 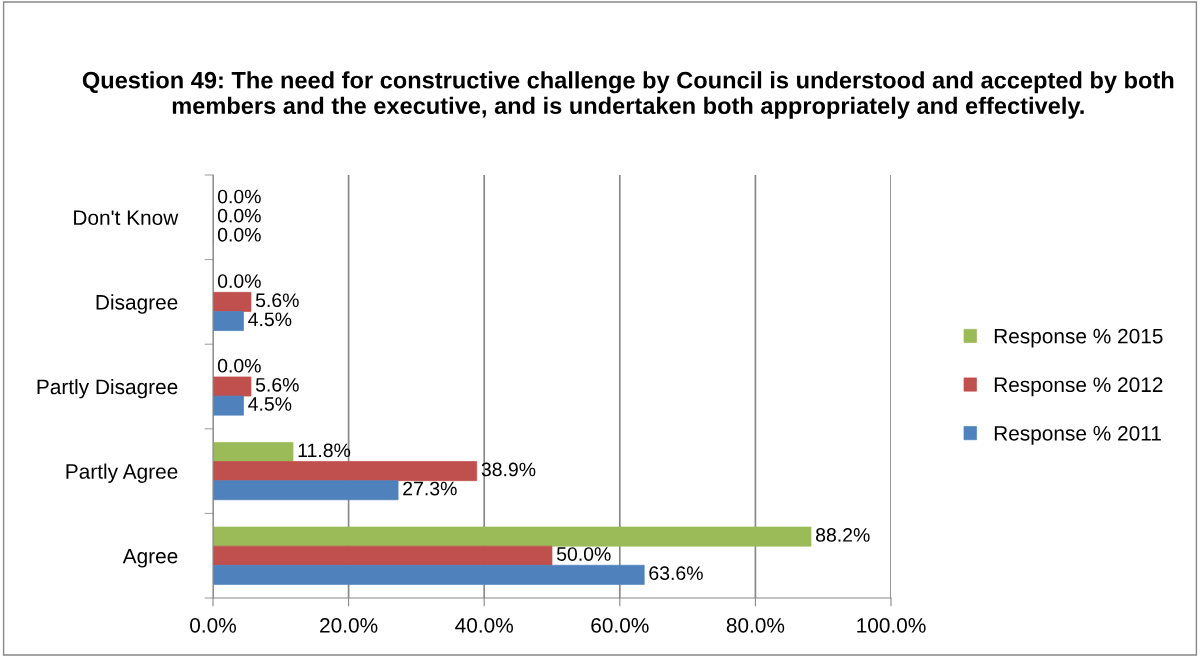 I want to click on x-tick-label: 80.0%, so click(x=755, y=625).